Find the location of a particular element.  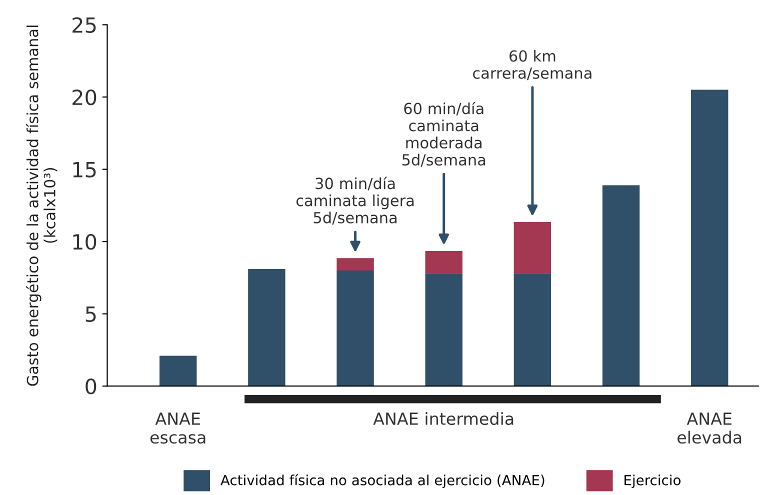

legend-label: Ejercicio is located at coordinates (652, 481).